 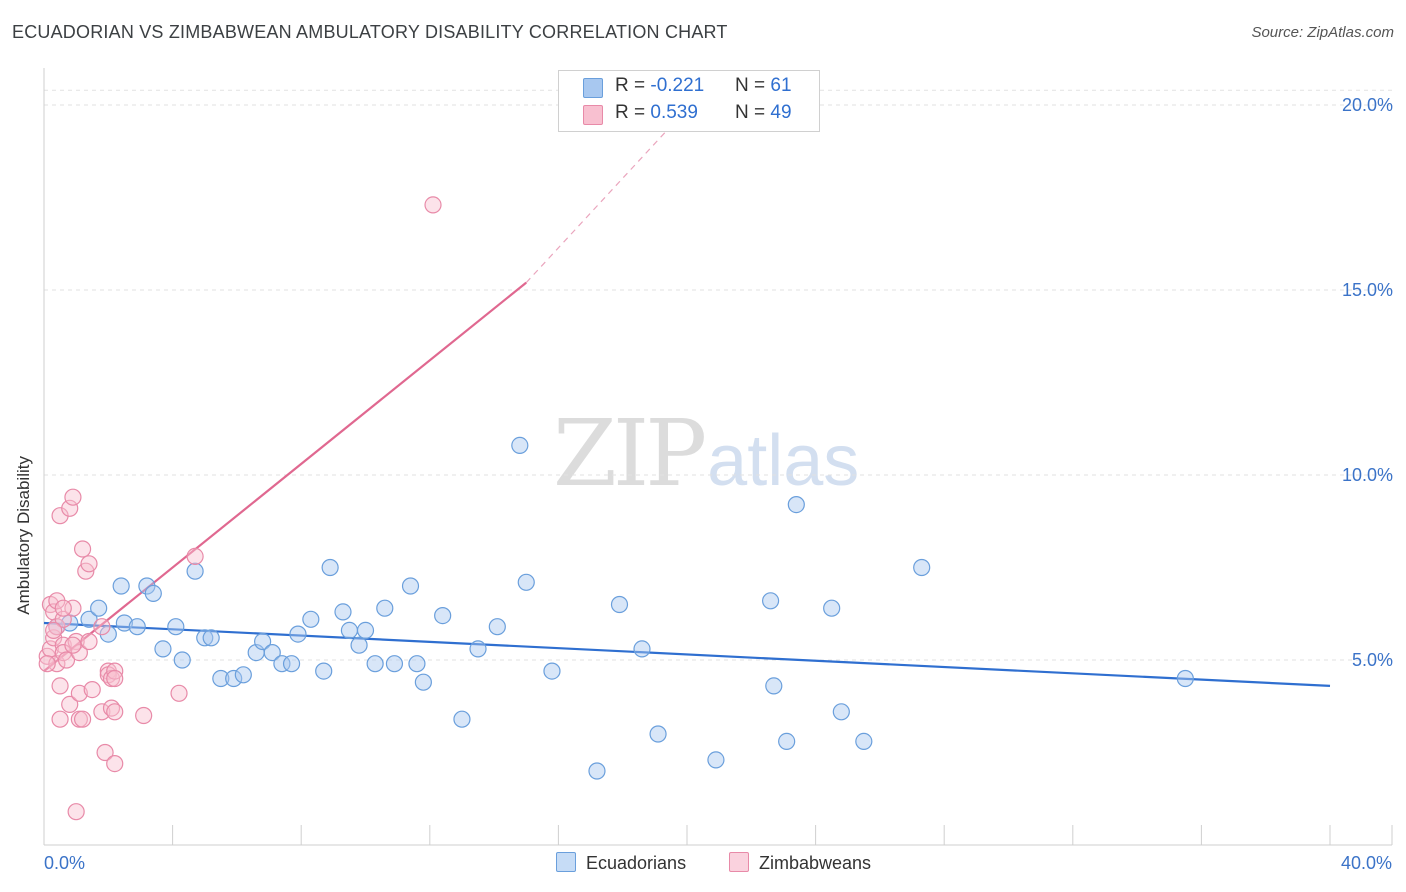 What do you see at coordinates (674, 112) in the screenshot?
I see `legend-r-value: 0.539` at bounding box center [674, 112].